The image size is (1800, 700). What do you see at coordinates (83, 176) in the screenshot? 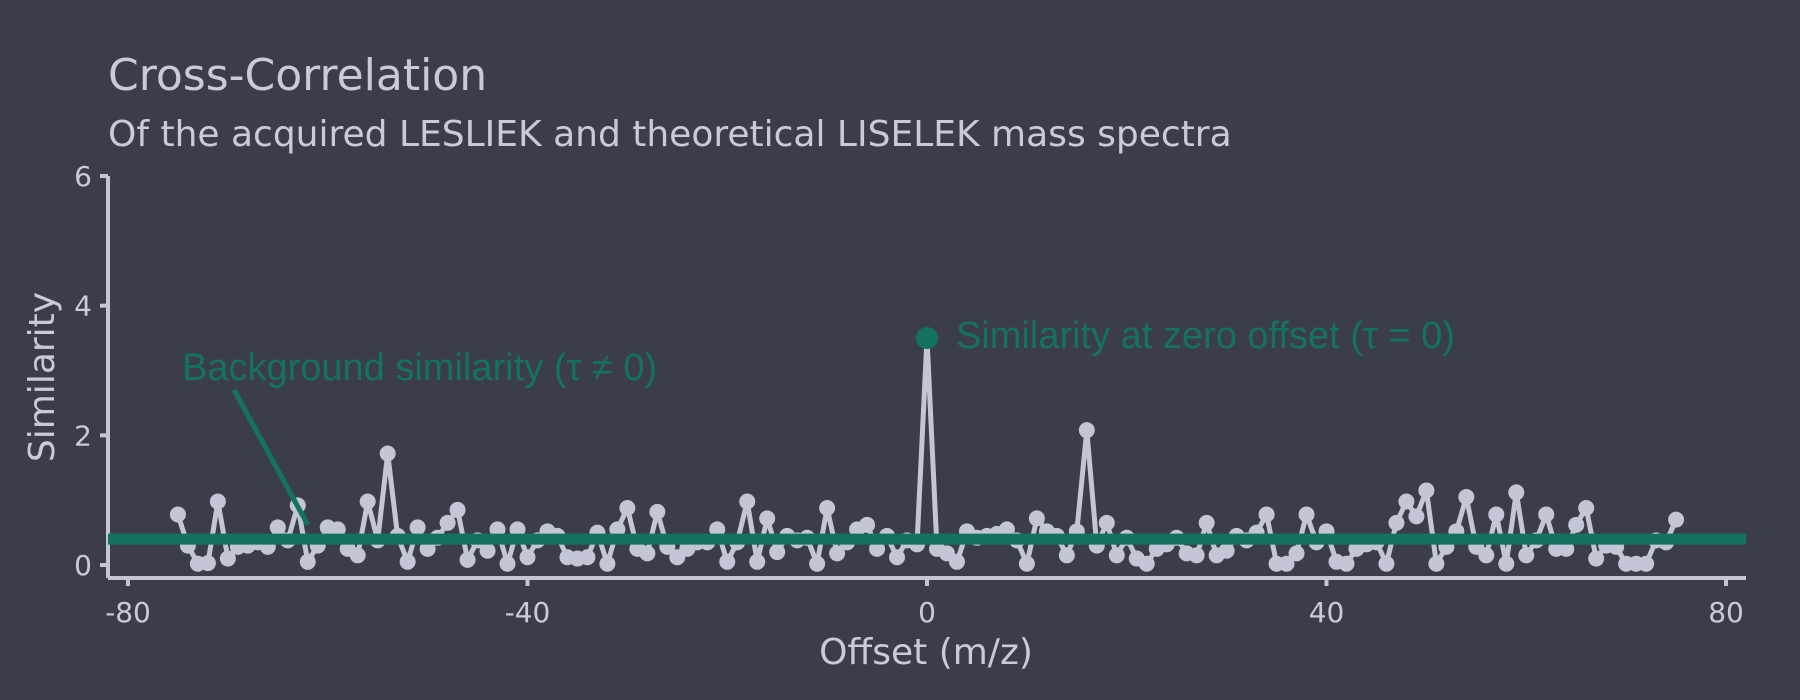
I see `y-tick-label: 6` at bounding box center [83, 176].